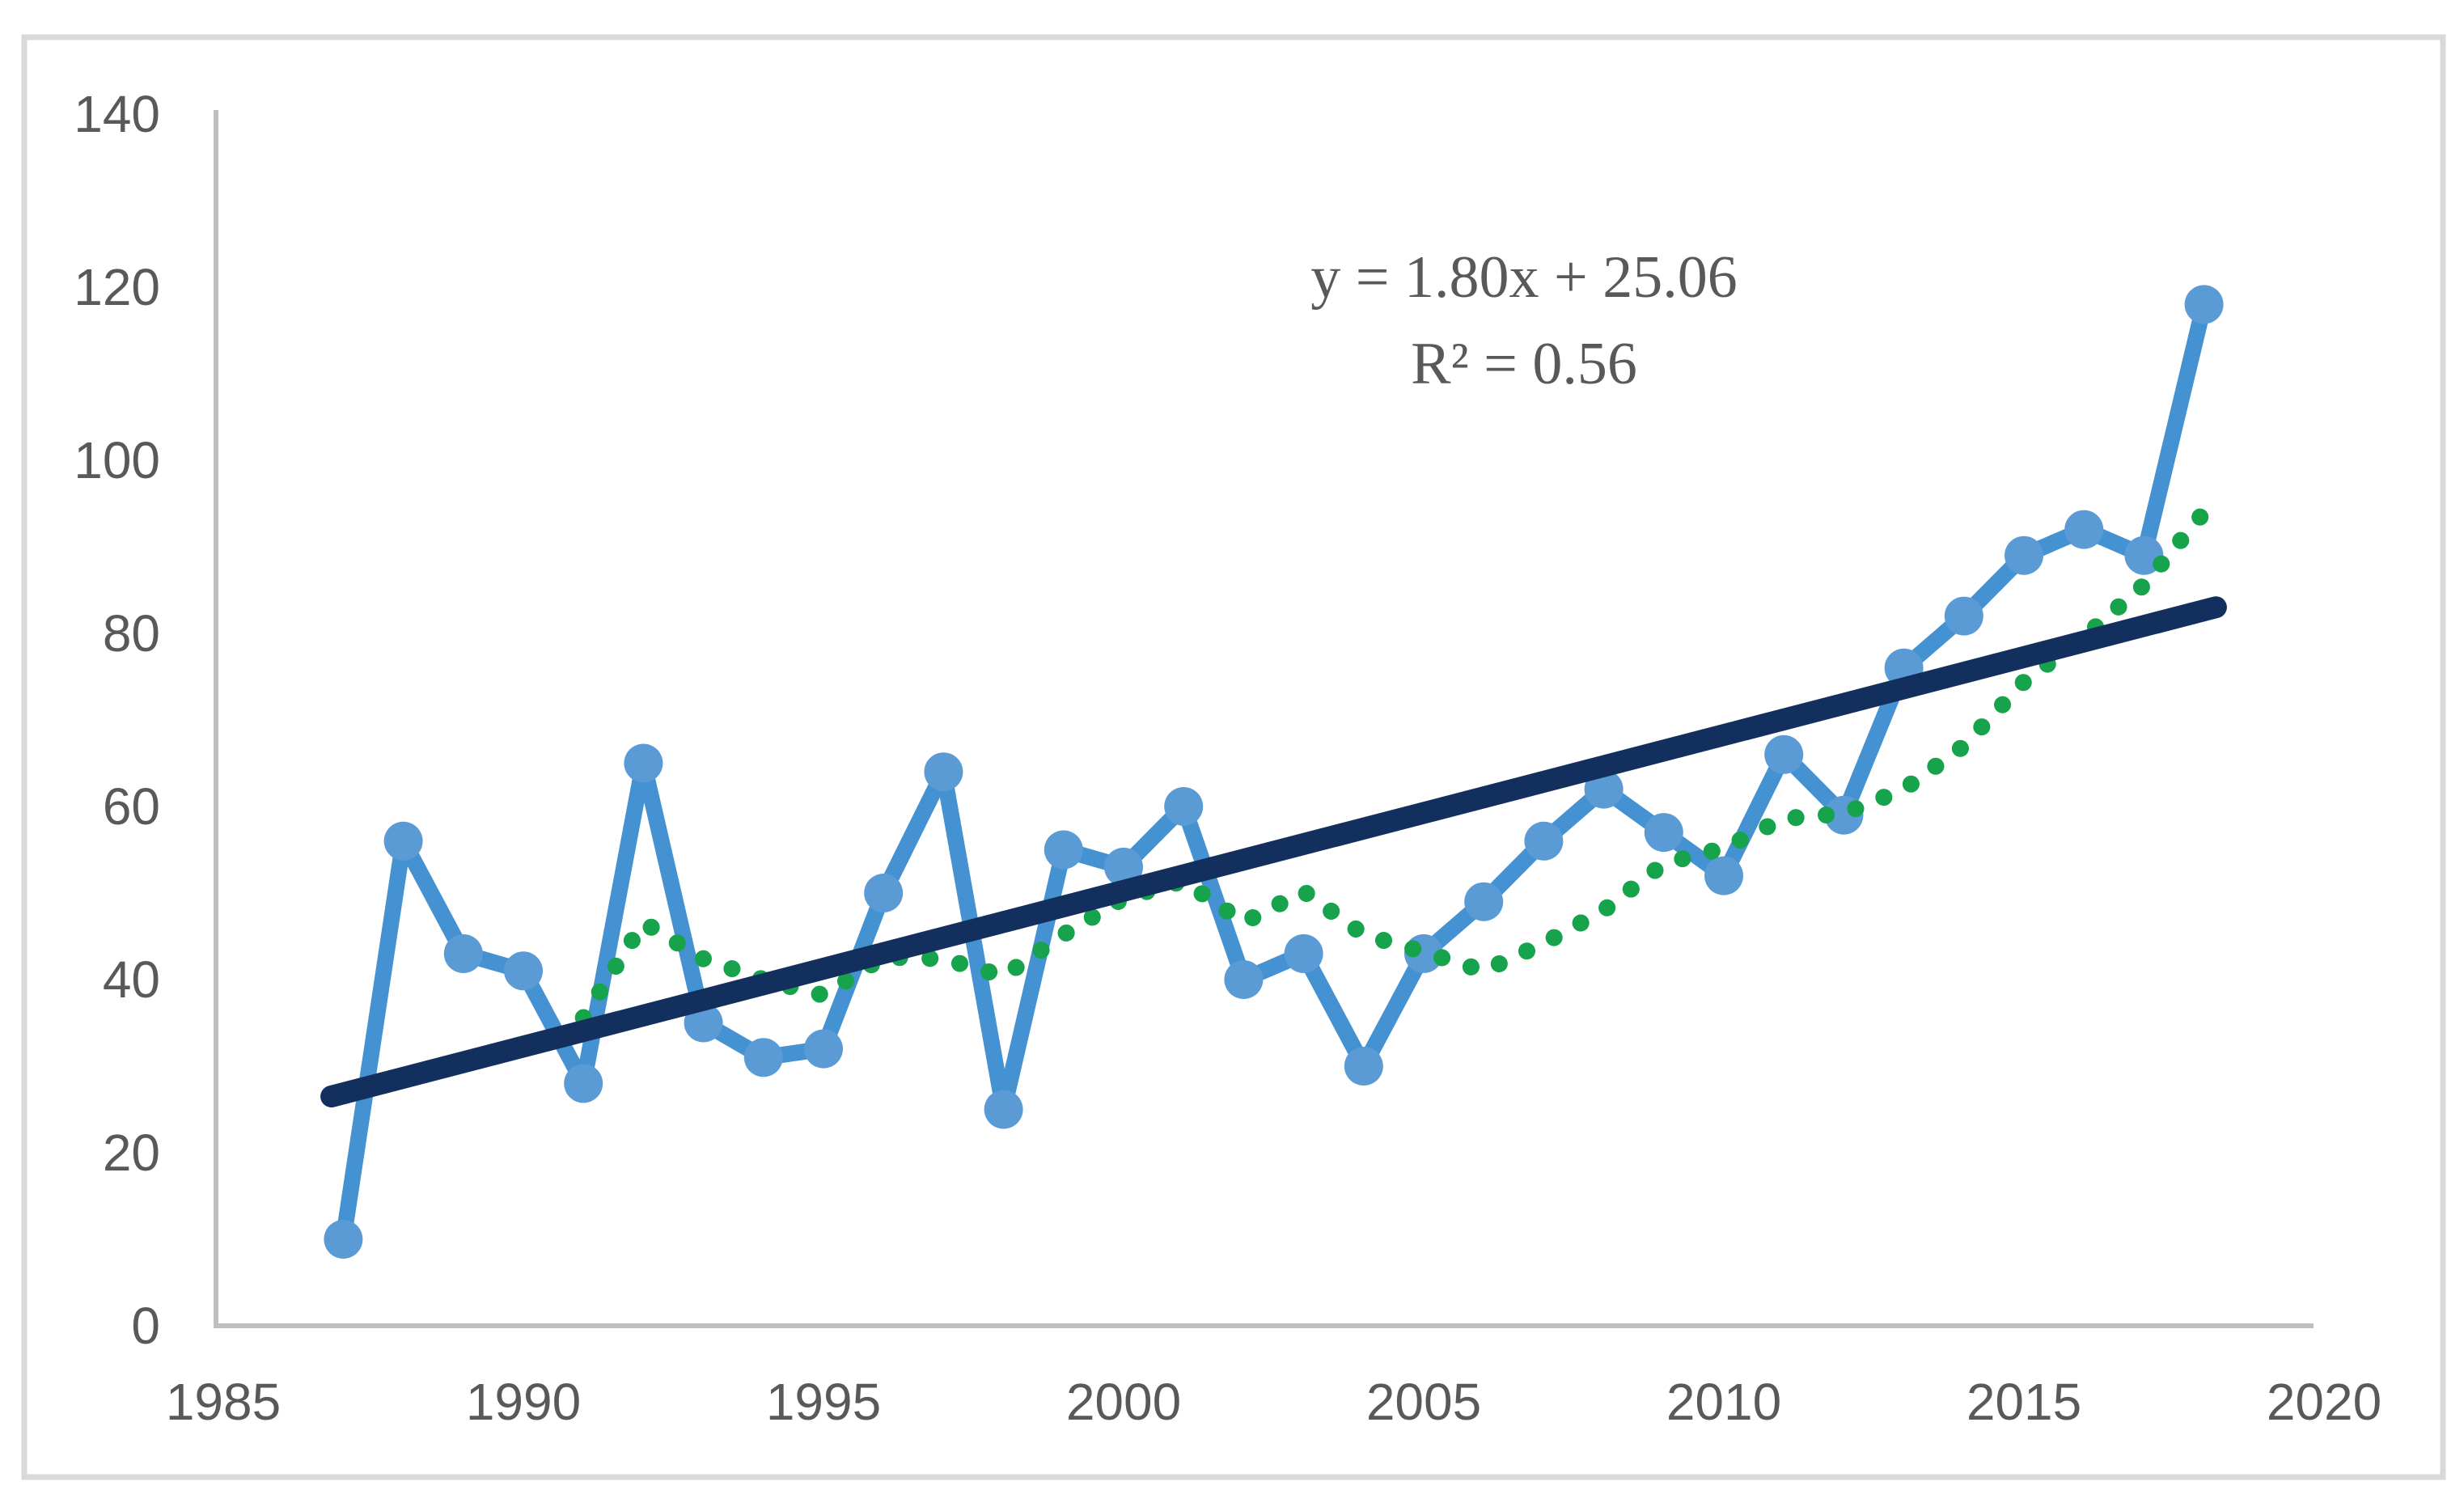  Describe the element at coordinates (763, 1057) in the screenshot. I see `data-point-marker-1994` at that location.